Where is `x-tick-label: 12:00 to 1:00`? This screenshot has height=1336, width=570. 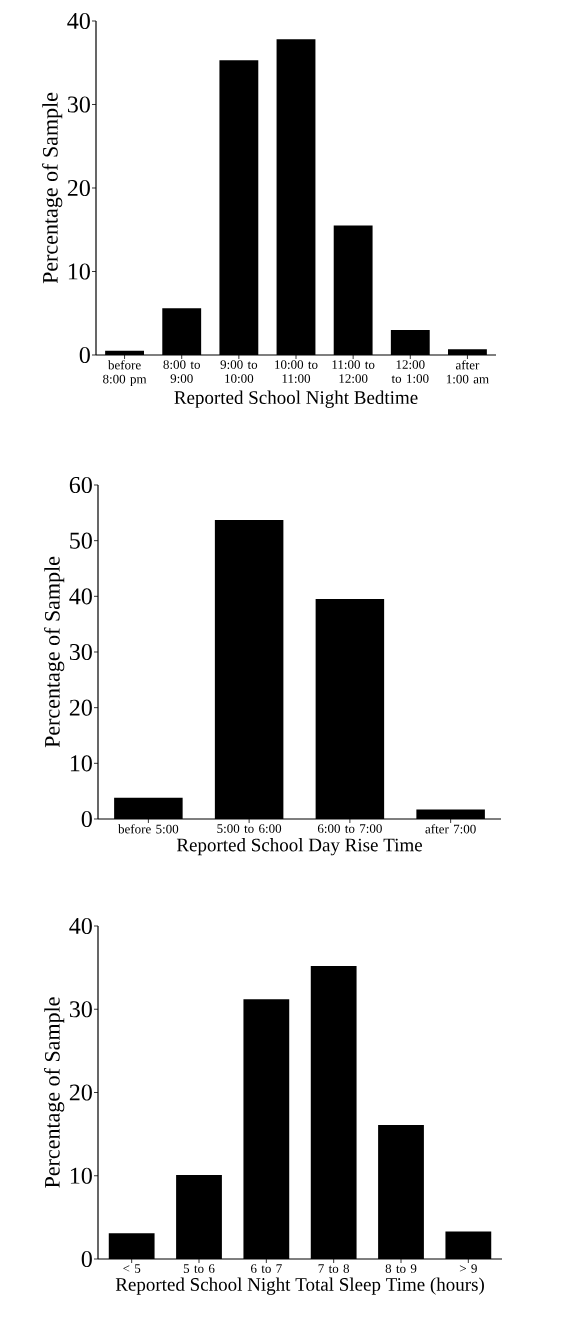
x-tick-label: 12:00 to 1:00 is located at coordinates (410, 372).